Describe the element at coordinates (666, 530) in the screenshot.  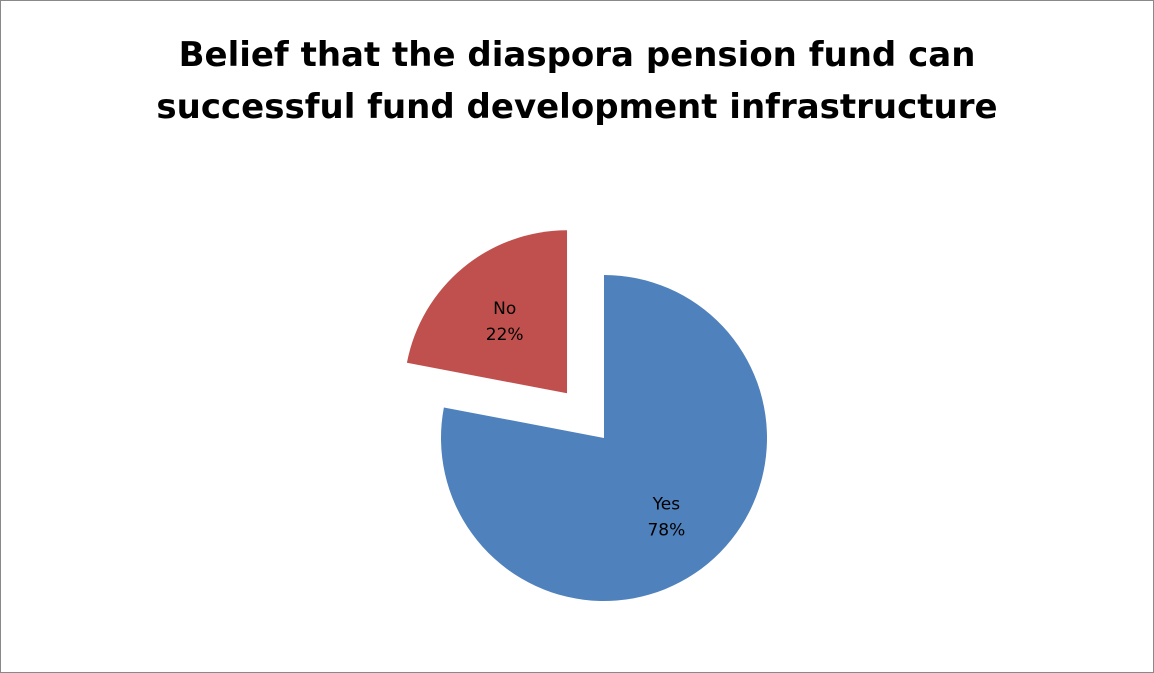
I see `slice-label-yes-value: 78%` at that location.